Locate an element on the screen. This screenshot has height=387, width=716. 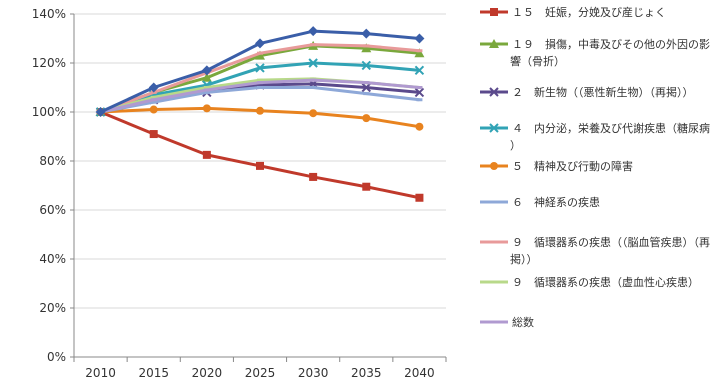
series-line is located at coordinates (259, 155).